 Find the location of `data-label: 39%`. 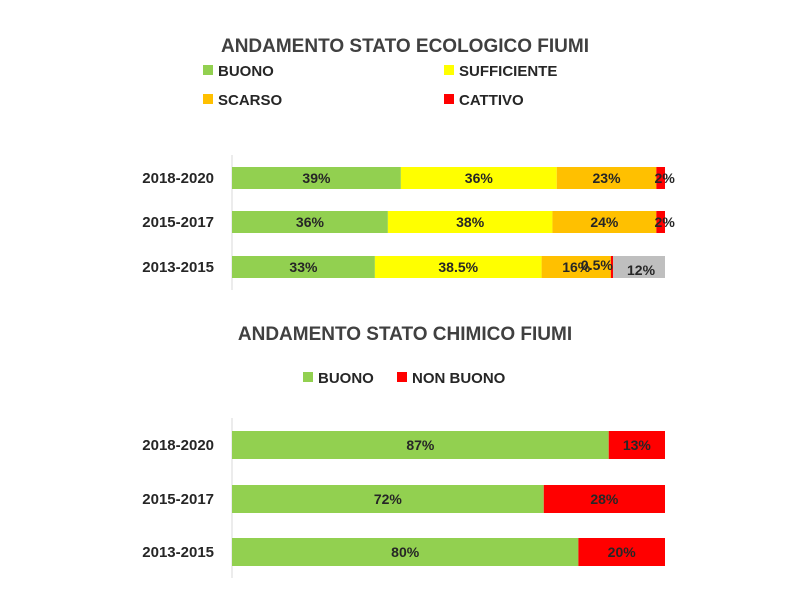

data-label: 39% is located at coordinates (316, 178).